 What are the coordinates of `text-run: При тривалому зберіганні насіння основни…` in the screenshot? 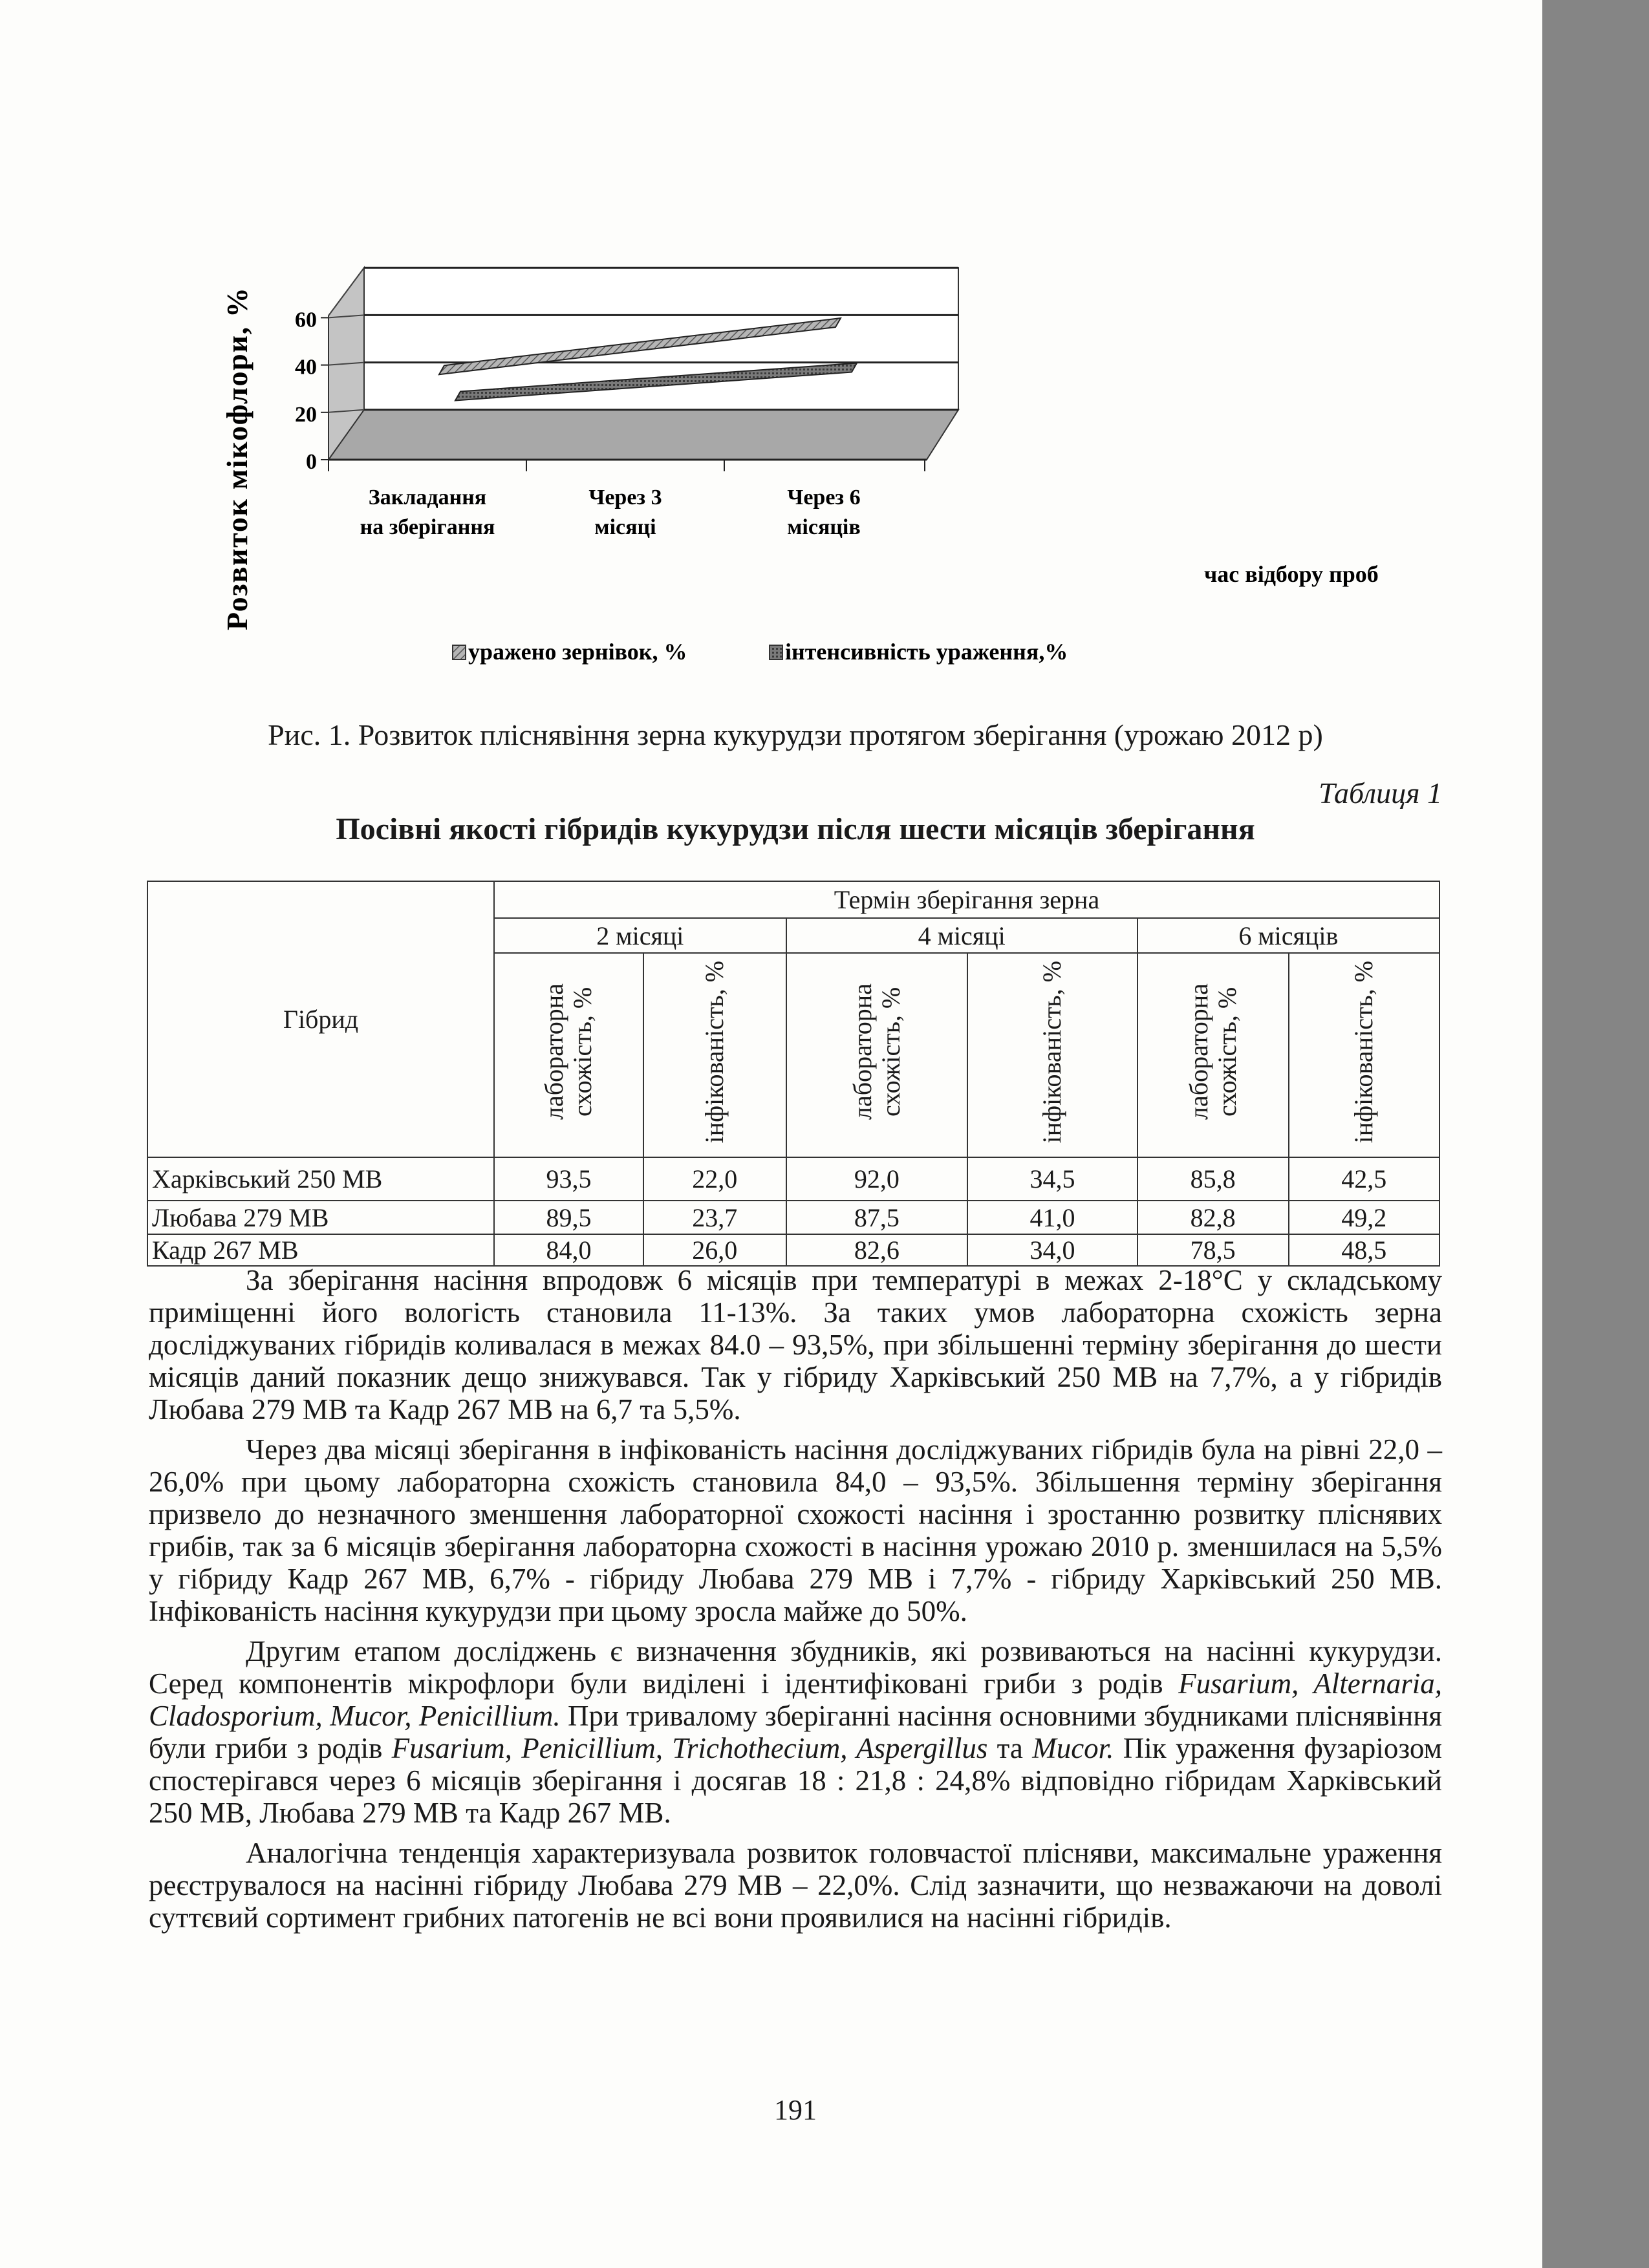 It's located at (796, 1732).